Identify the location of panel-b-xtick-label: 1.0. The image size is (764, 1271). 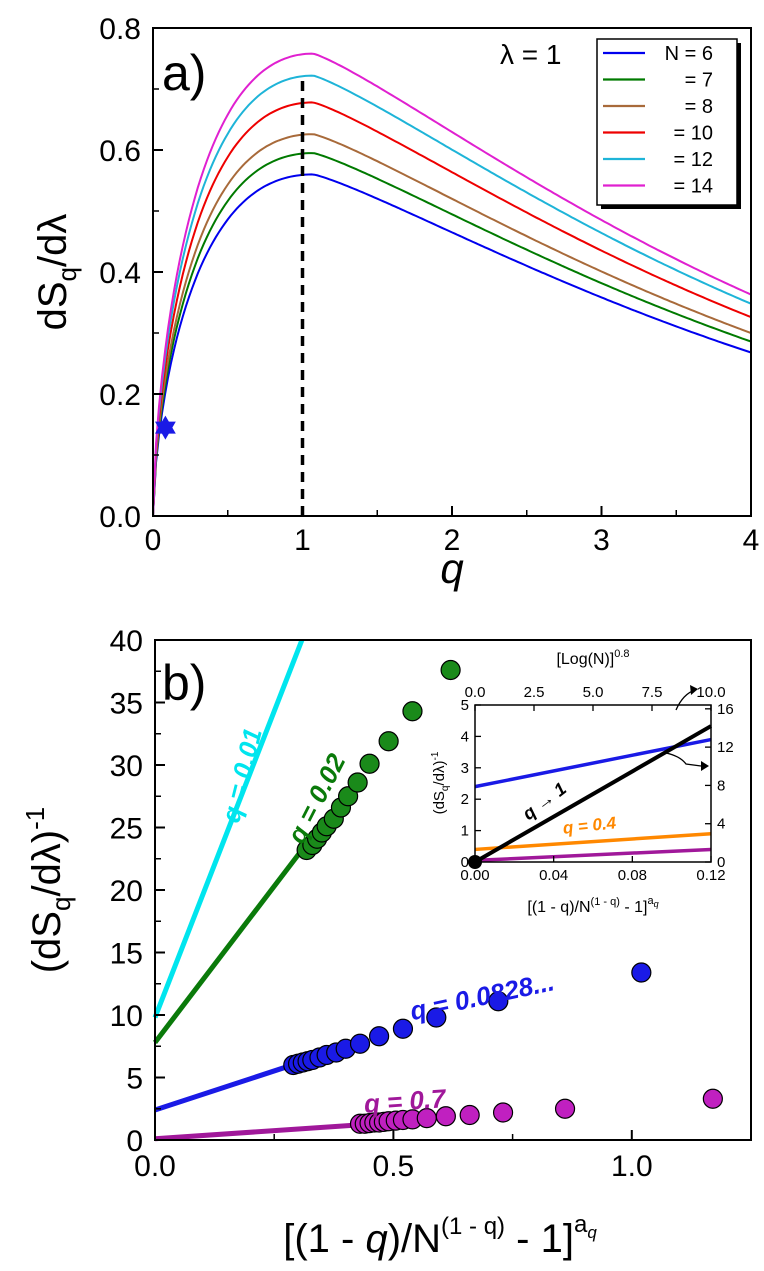
(632, 1166).